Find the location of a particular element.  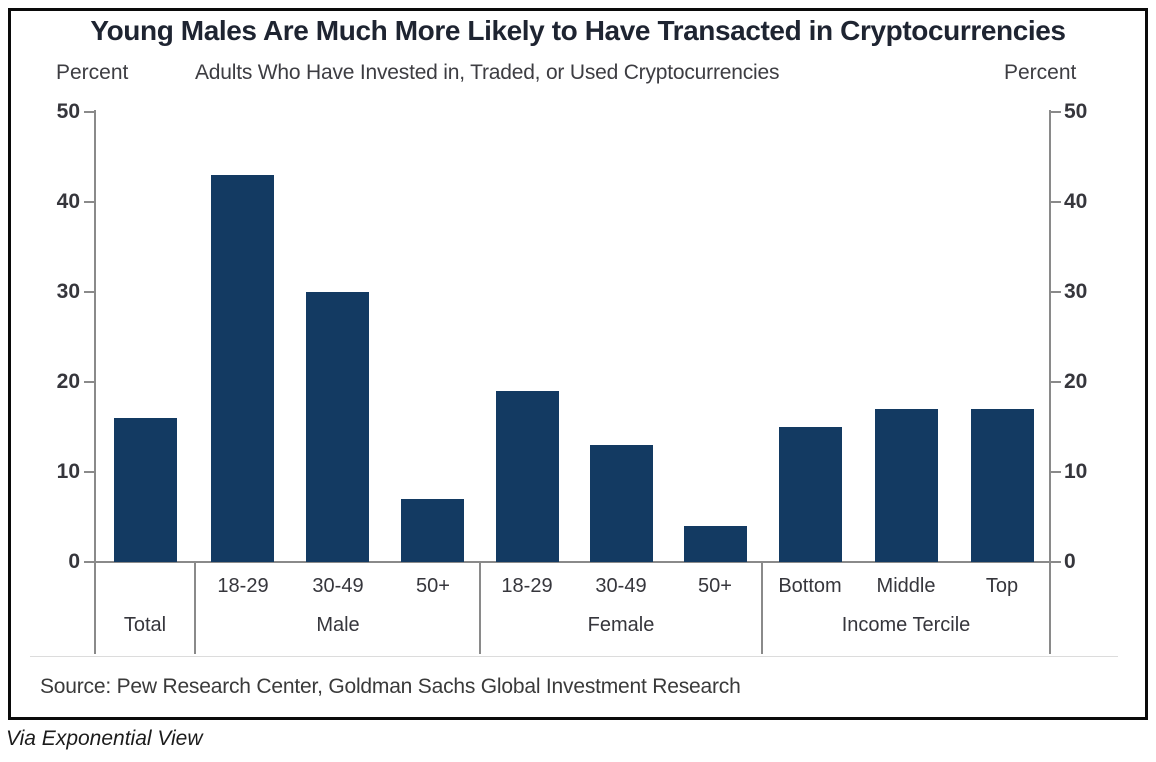

right-axis-unit-label: Percent is located at coordinates (1040, 72).